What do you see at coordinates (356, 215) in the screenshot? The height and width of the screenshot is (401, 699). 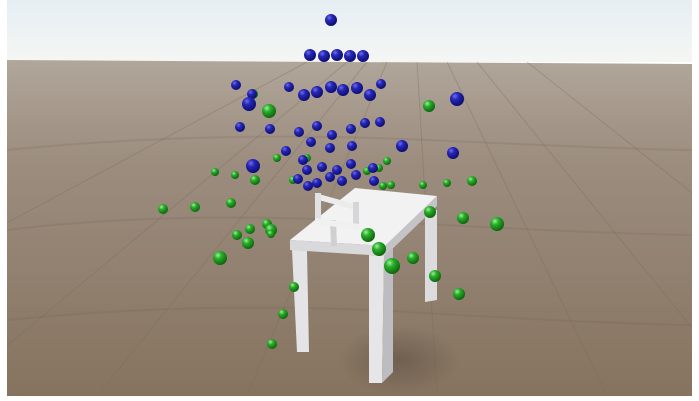 I see `bracket-right` at bounding box center [356, 215].